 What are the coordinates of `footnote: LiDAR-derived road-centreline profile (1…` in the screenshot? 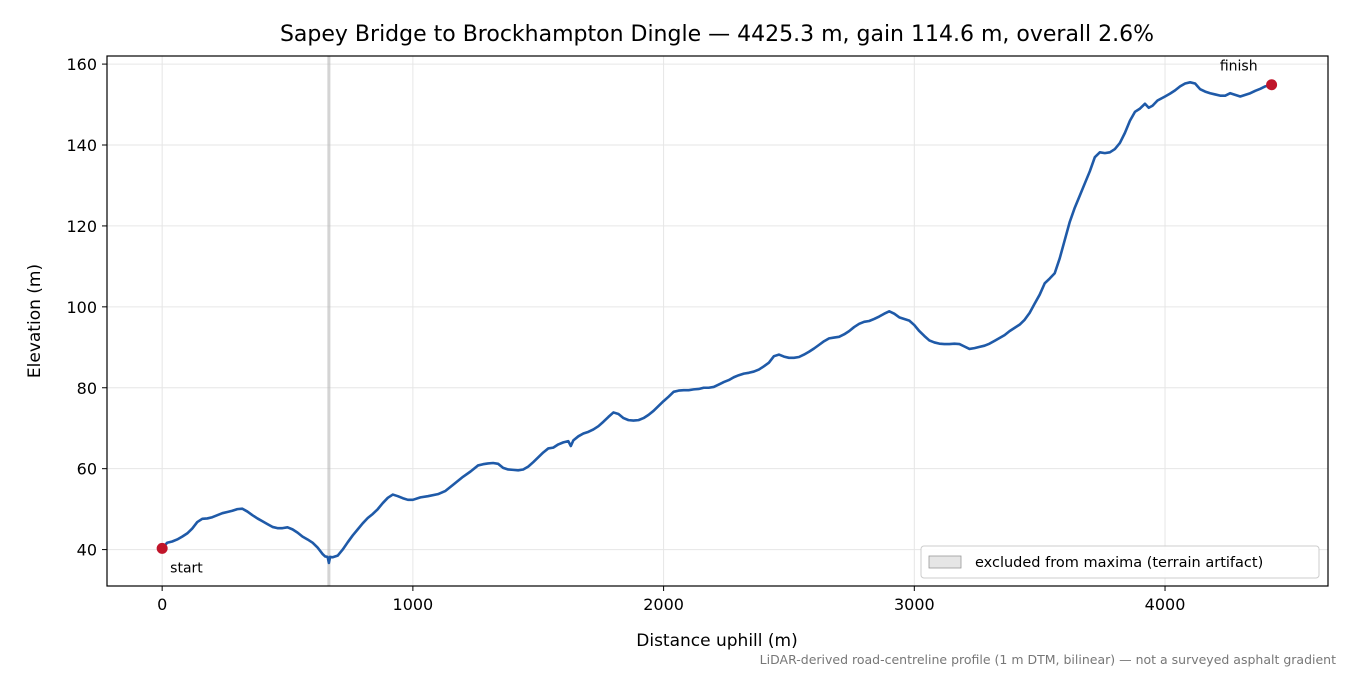 It's located at (1048, 659).